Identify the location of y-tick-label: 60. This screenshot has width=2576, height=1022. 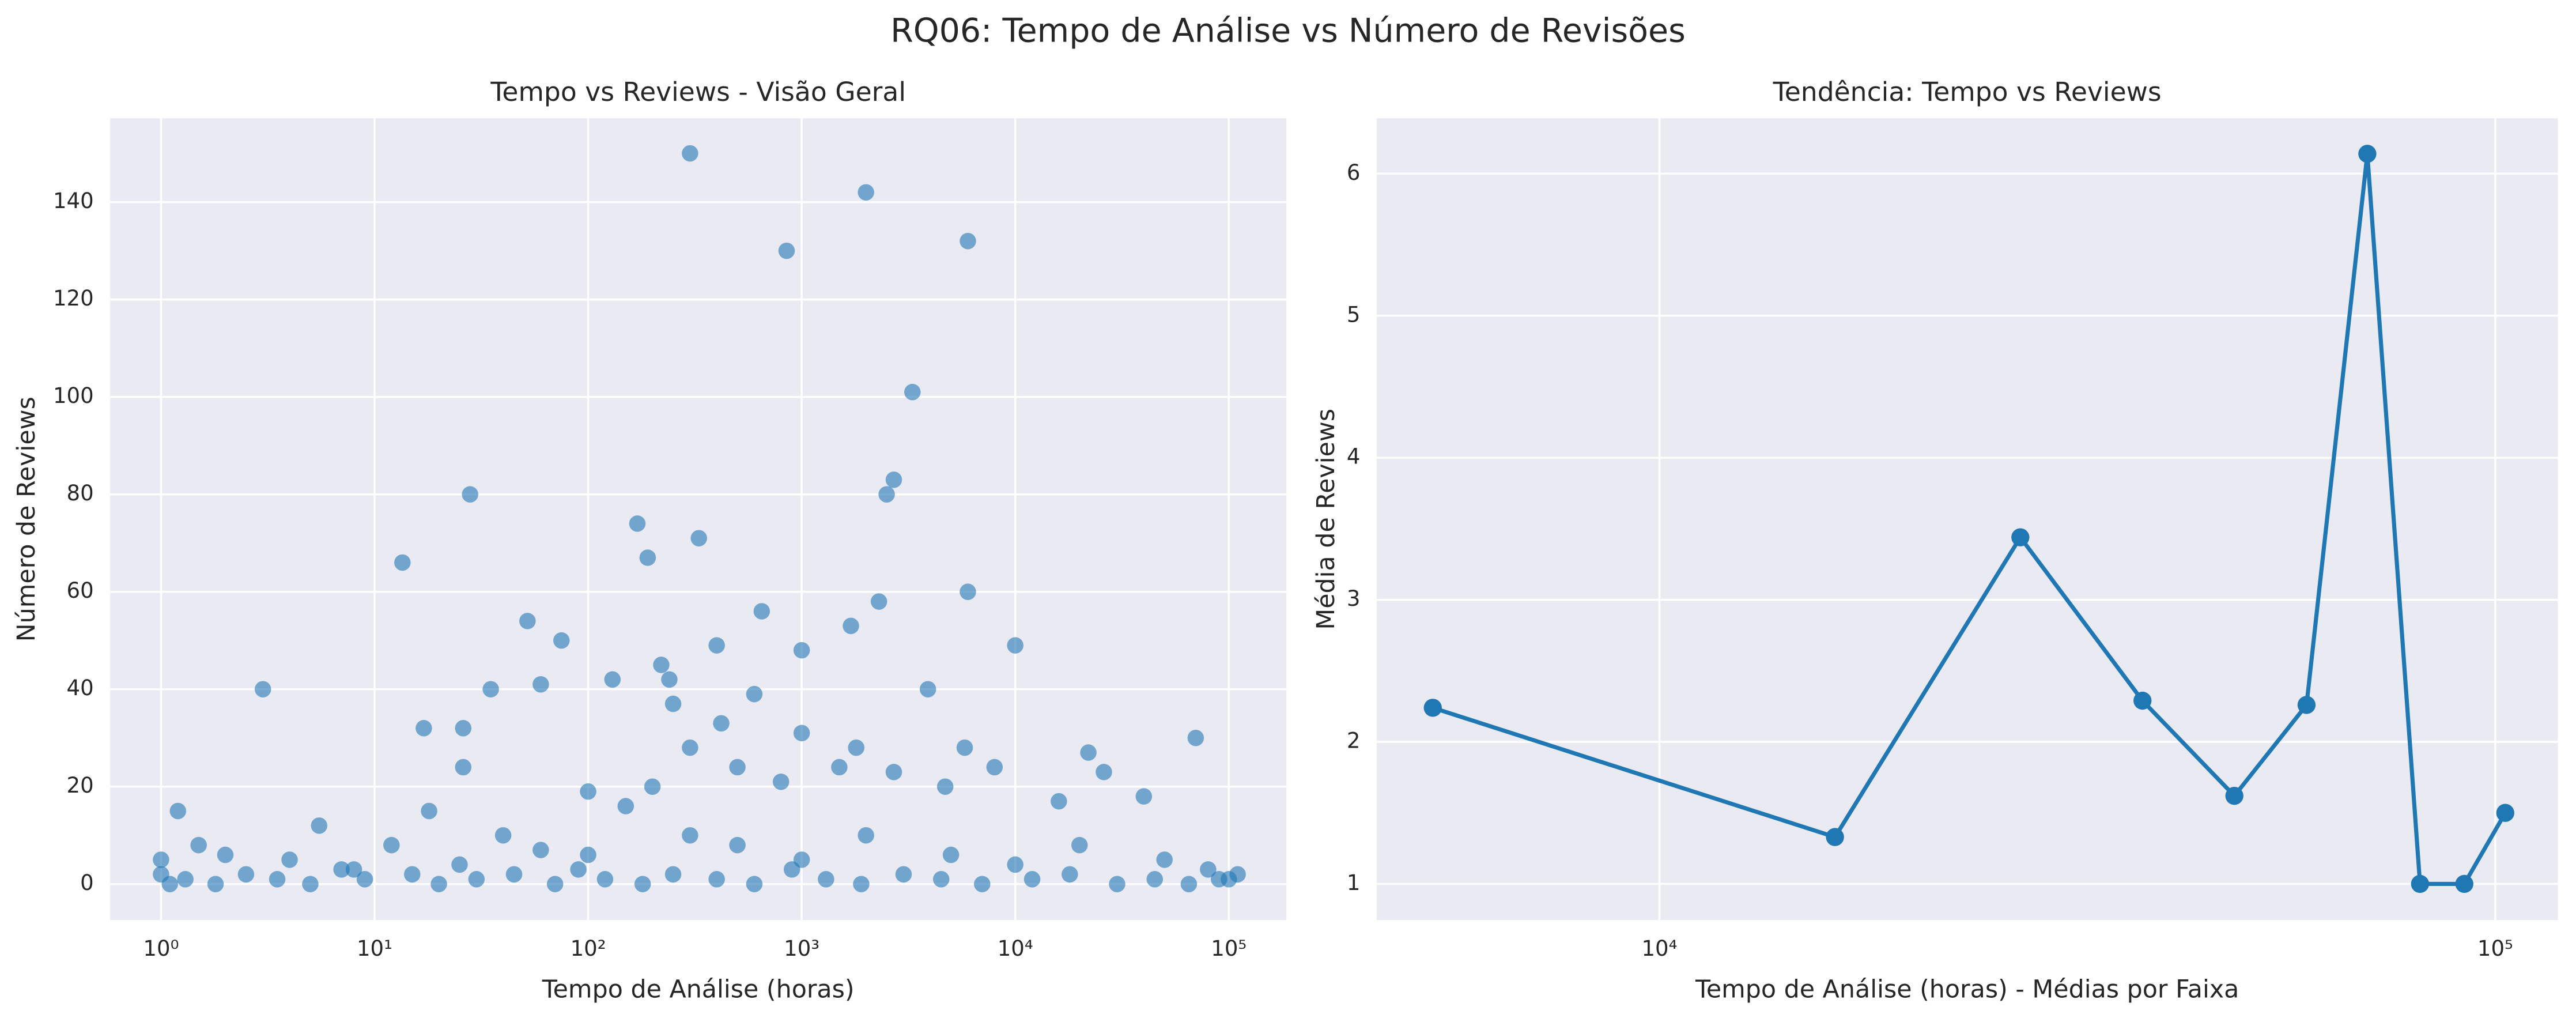
(80, 591).